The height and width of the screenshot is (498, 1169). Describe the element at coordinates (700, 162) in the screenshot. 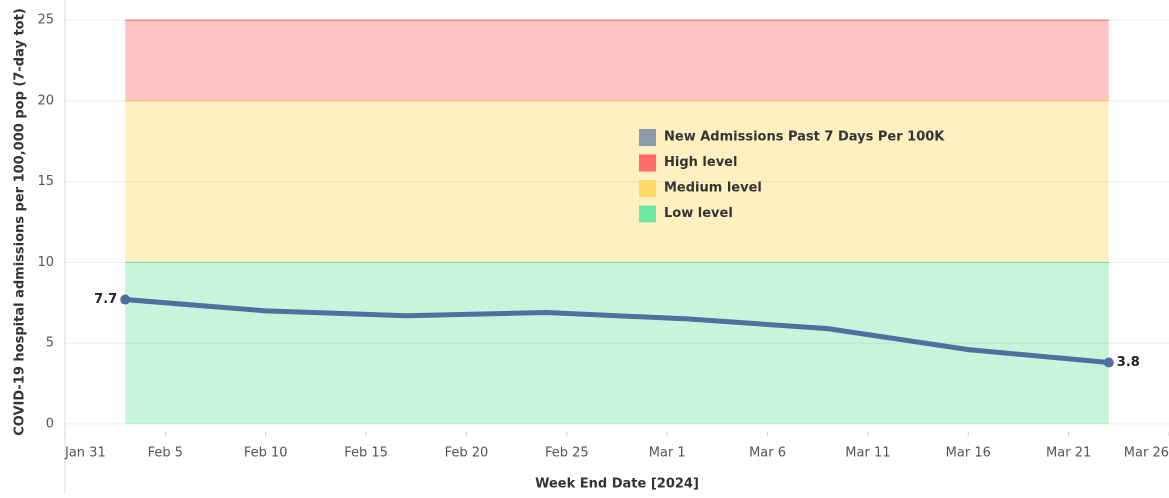

I see `legend-label: High level` at that location.